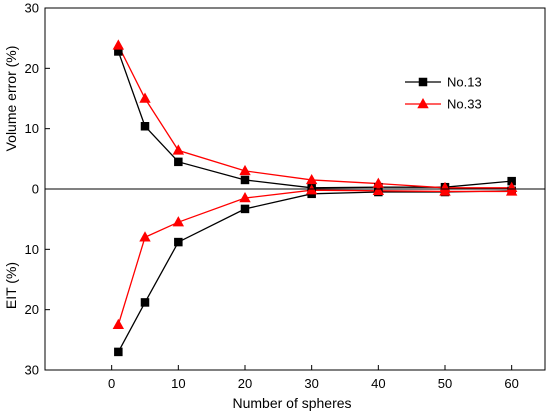 The width and height of the screenshot is (550, 417). Describe the element at coordinates (11, 99) in the screenshot. I see `y-axis-title-upper: Volume error (%)` at that location.